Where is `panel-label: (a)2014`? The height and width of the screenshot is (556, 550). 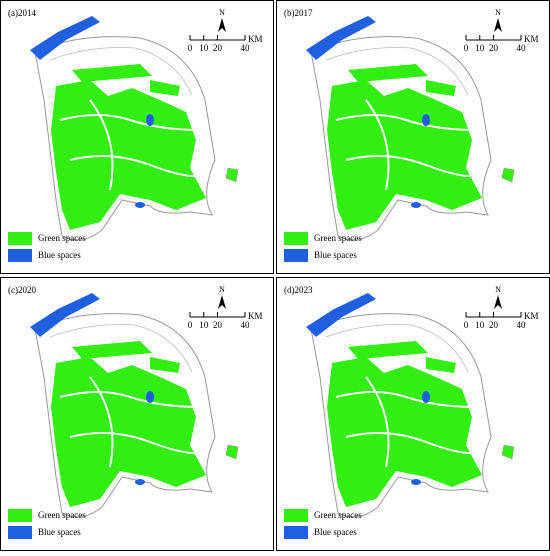 panel-label: (a)2014 is located at coordinates (22, 13).